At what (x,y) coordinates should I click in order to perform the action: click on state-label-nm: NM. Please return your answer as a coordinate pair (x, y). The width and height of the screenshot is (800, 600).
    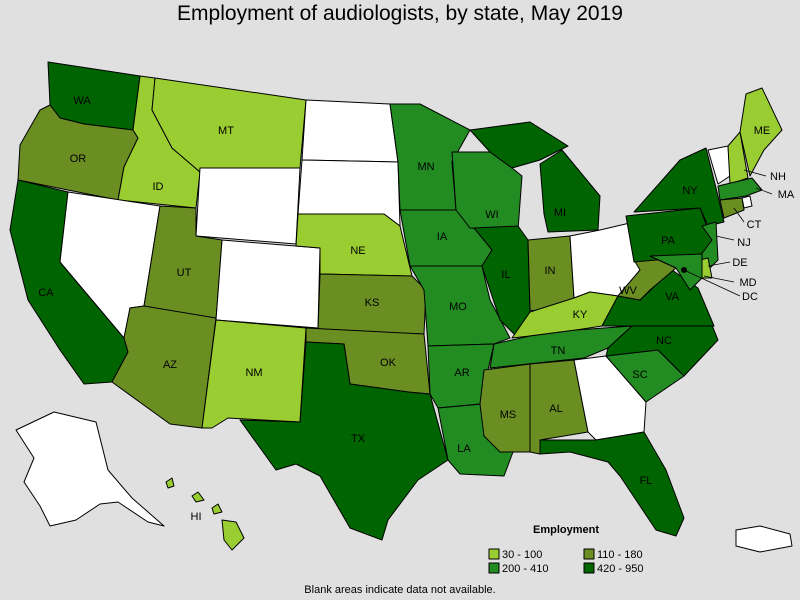
    Looking at the image, I should click on (253, 373).